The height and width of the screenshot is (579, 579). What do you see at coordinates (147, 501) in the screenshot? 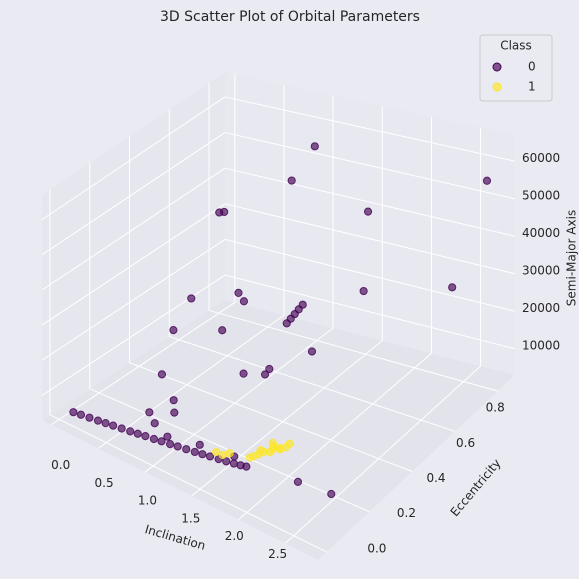
I see `x-tick-label: 1.0` at bounding box center [147, 501].